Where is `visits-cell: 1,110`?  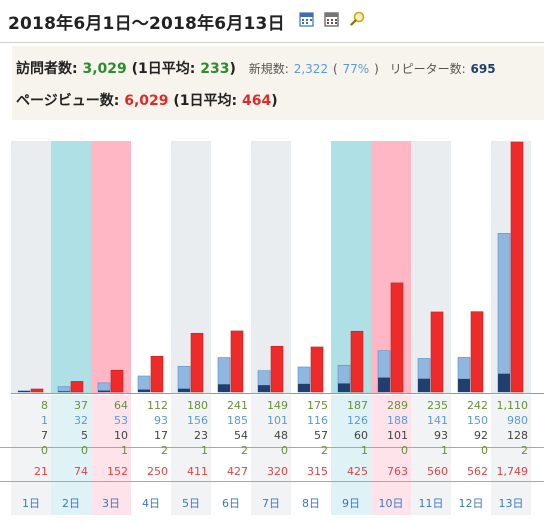 visits-cell: 1,110 is located at coordinates (512, 405).